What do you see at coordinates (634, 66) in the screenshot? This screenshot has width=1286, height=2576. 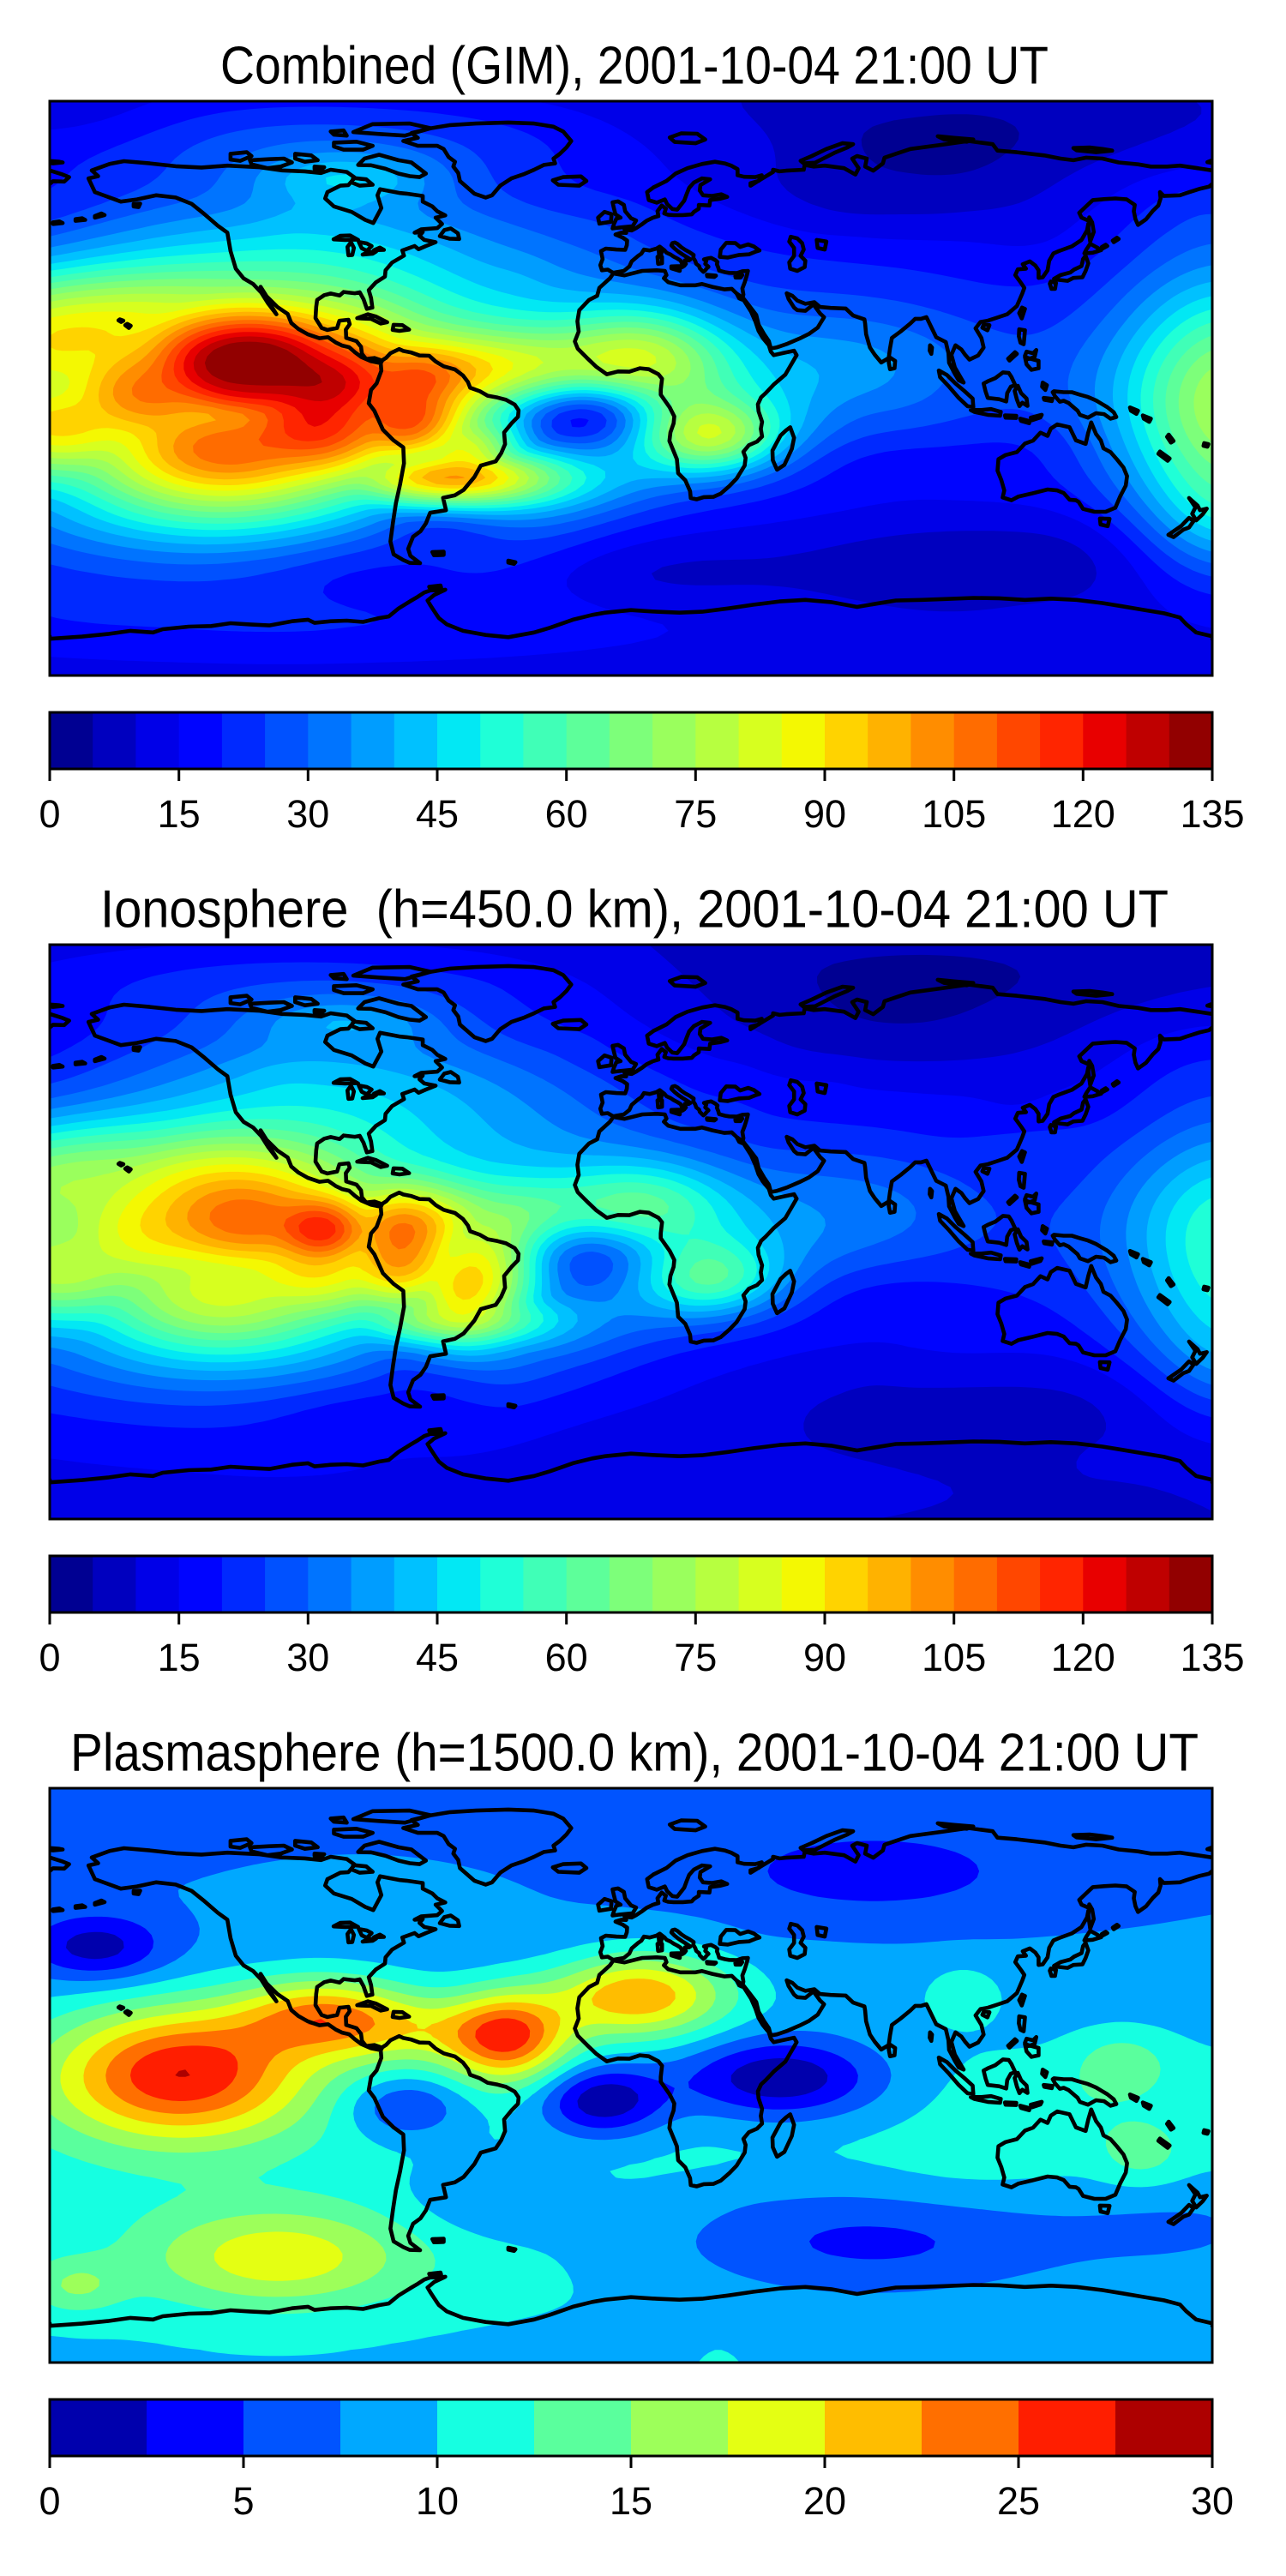 I see `svg-text:Combined (GIM), 2001-10-04 21:: Combined (GIM), 2001-10-04 21:00 UT` at bounding box center [634, 66].